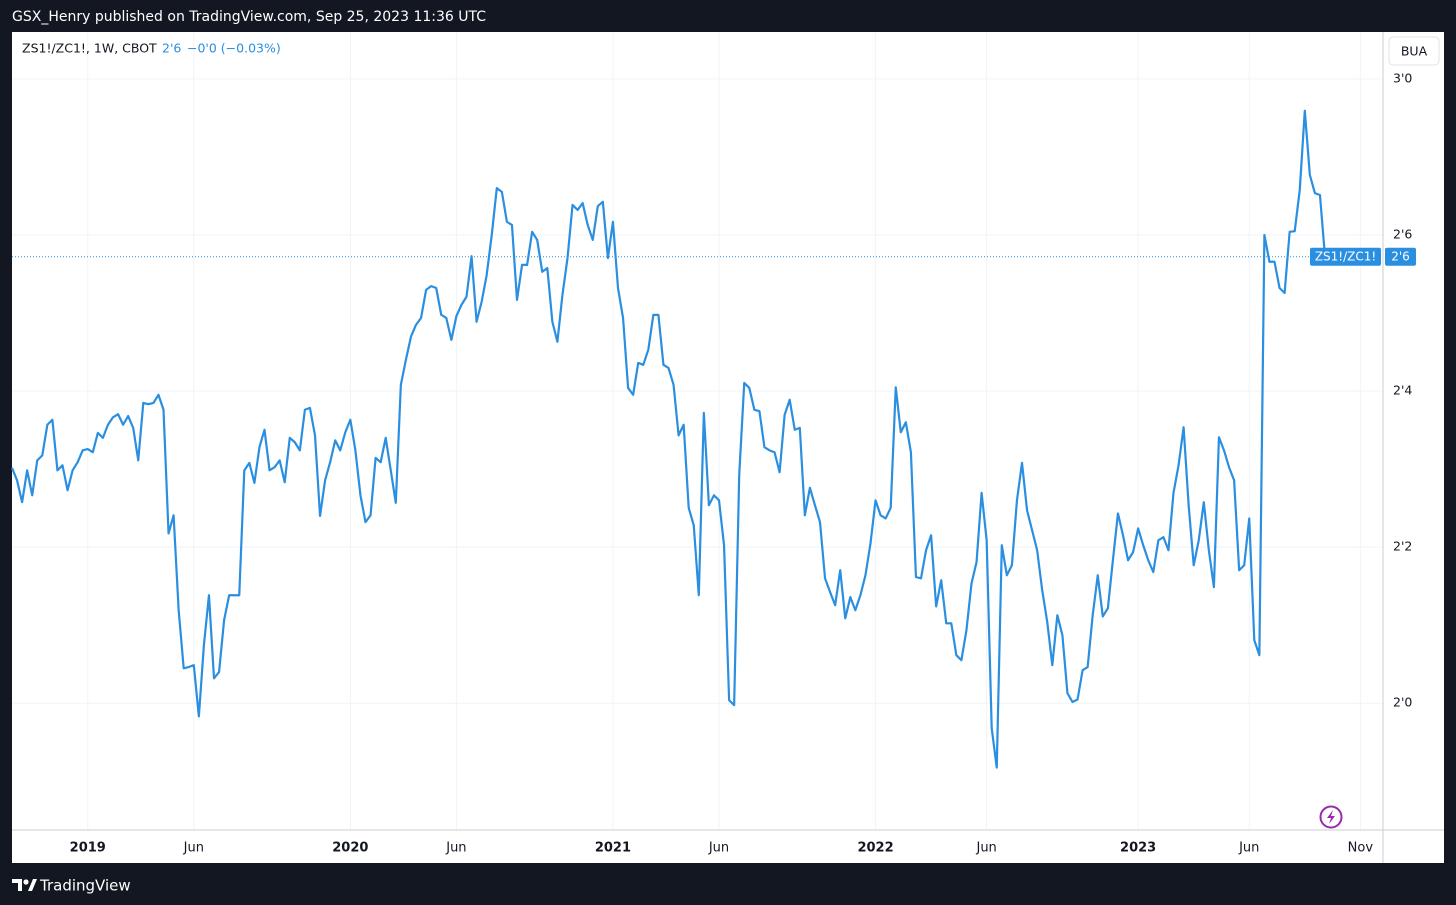 The image size is (1456, 905). I want to click on icon-ring, so click(1331, 817).